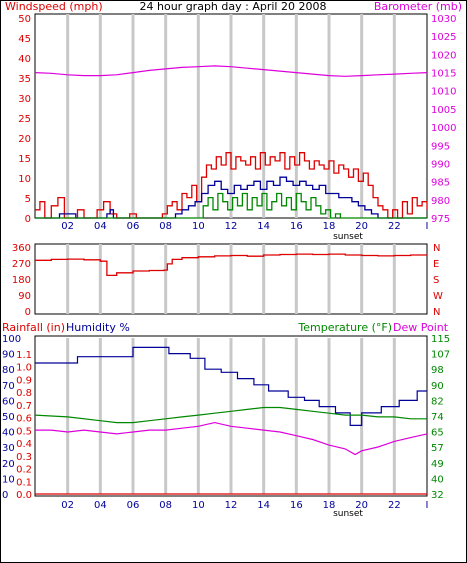 The image size is (467, 563). I want to click on humidity-ticks: 0 10 20 30 40 50 60 70 80 90 100, so click(11, 417).